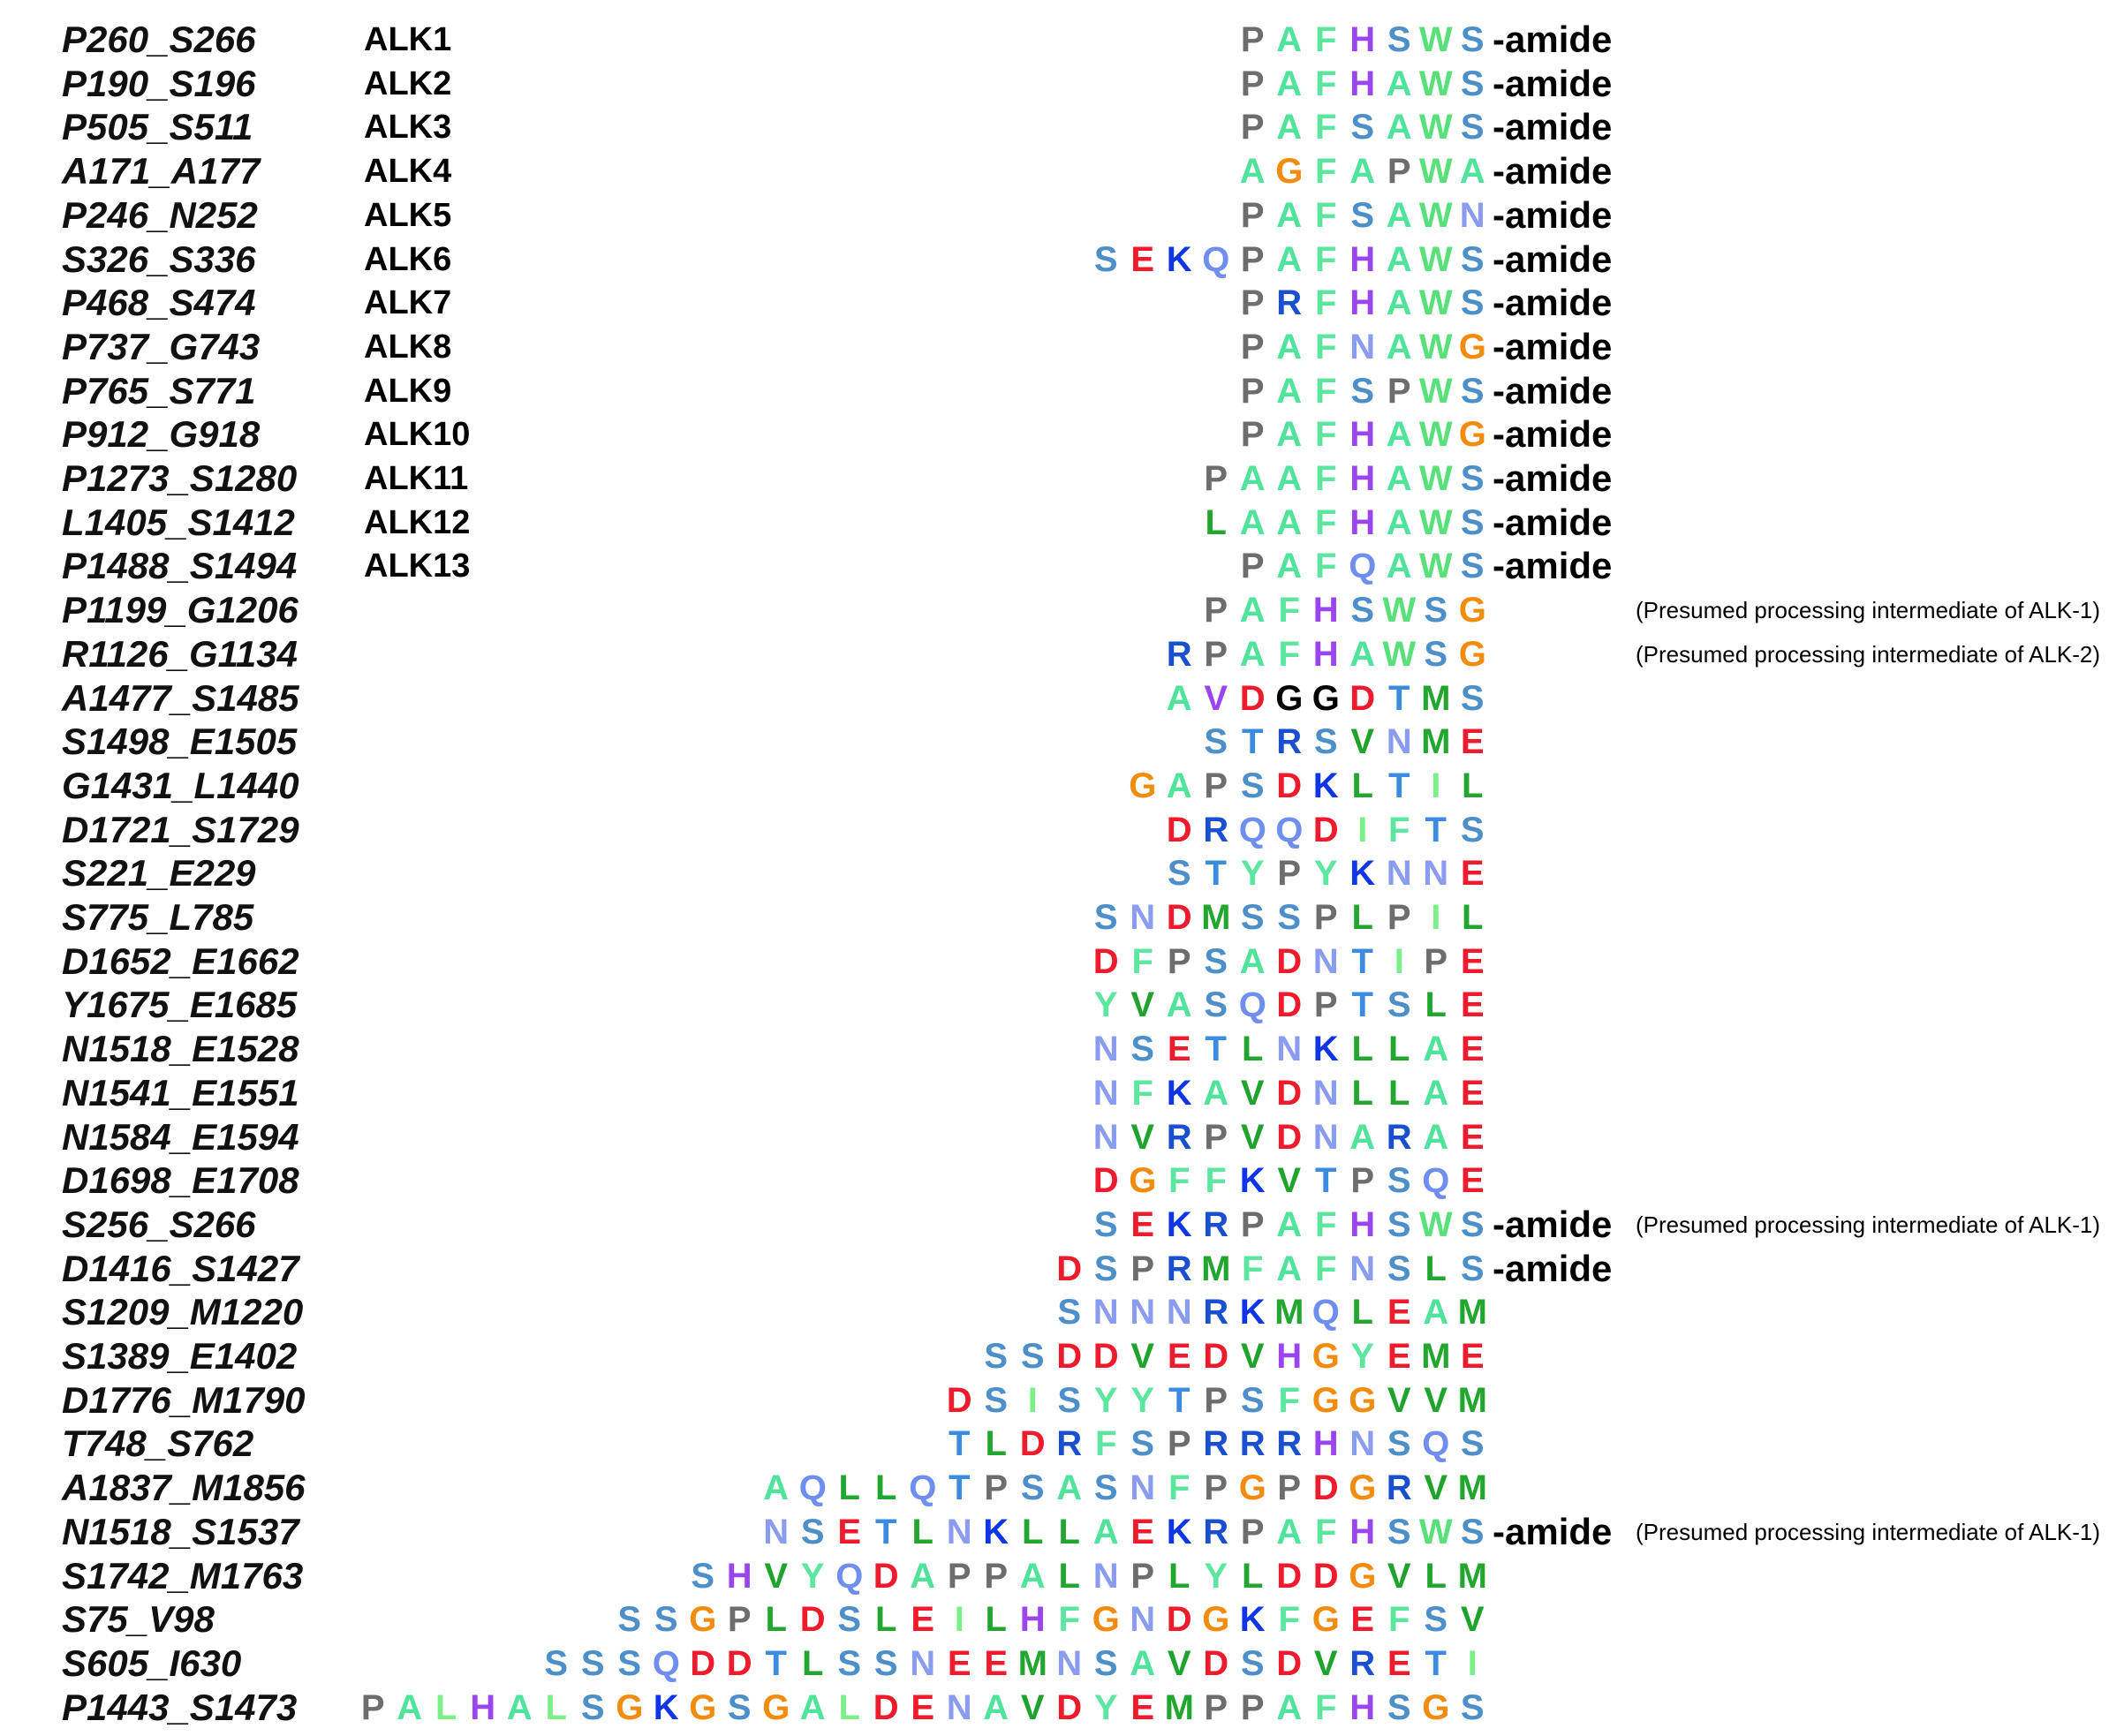 The image size is (2124, 1736). What do you see at coordinates (408, 172) in the screenshot?
I see `alk-label: ALK4` at bounding box center [408, 172].